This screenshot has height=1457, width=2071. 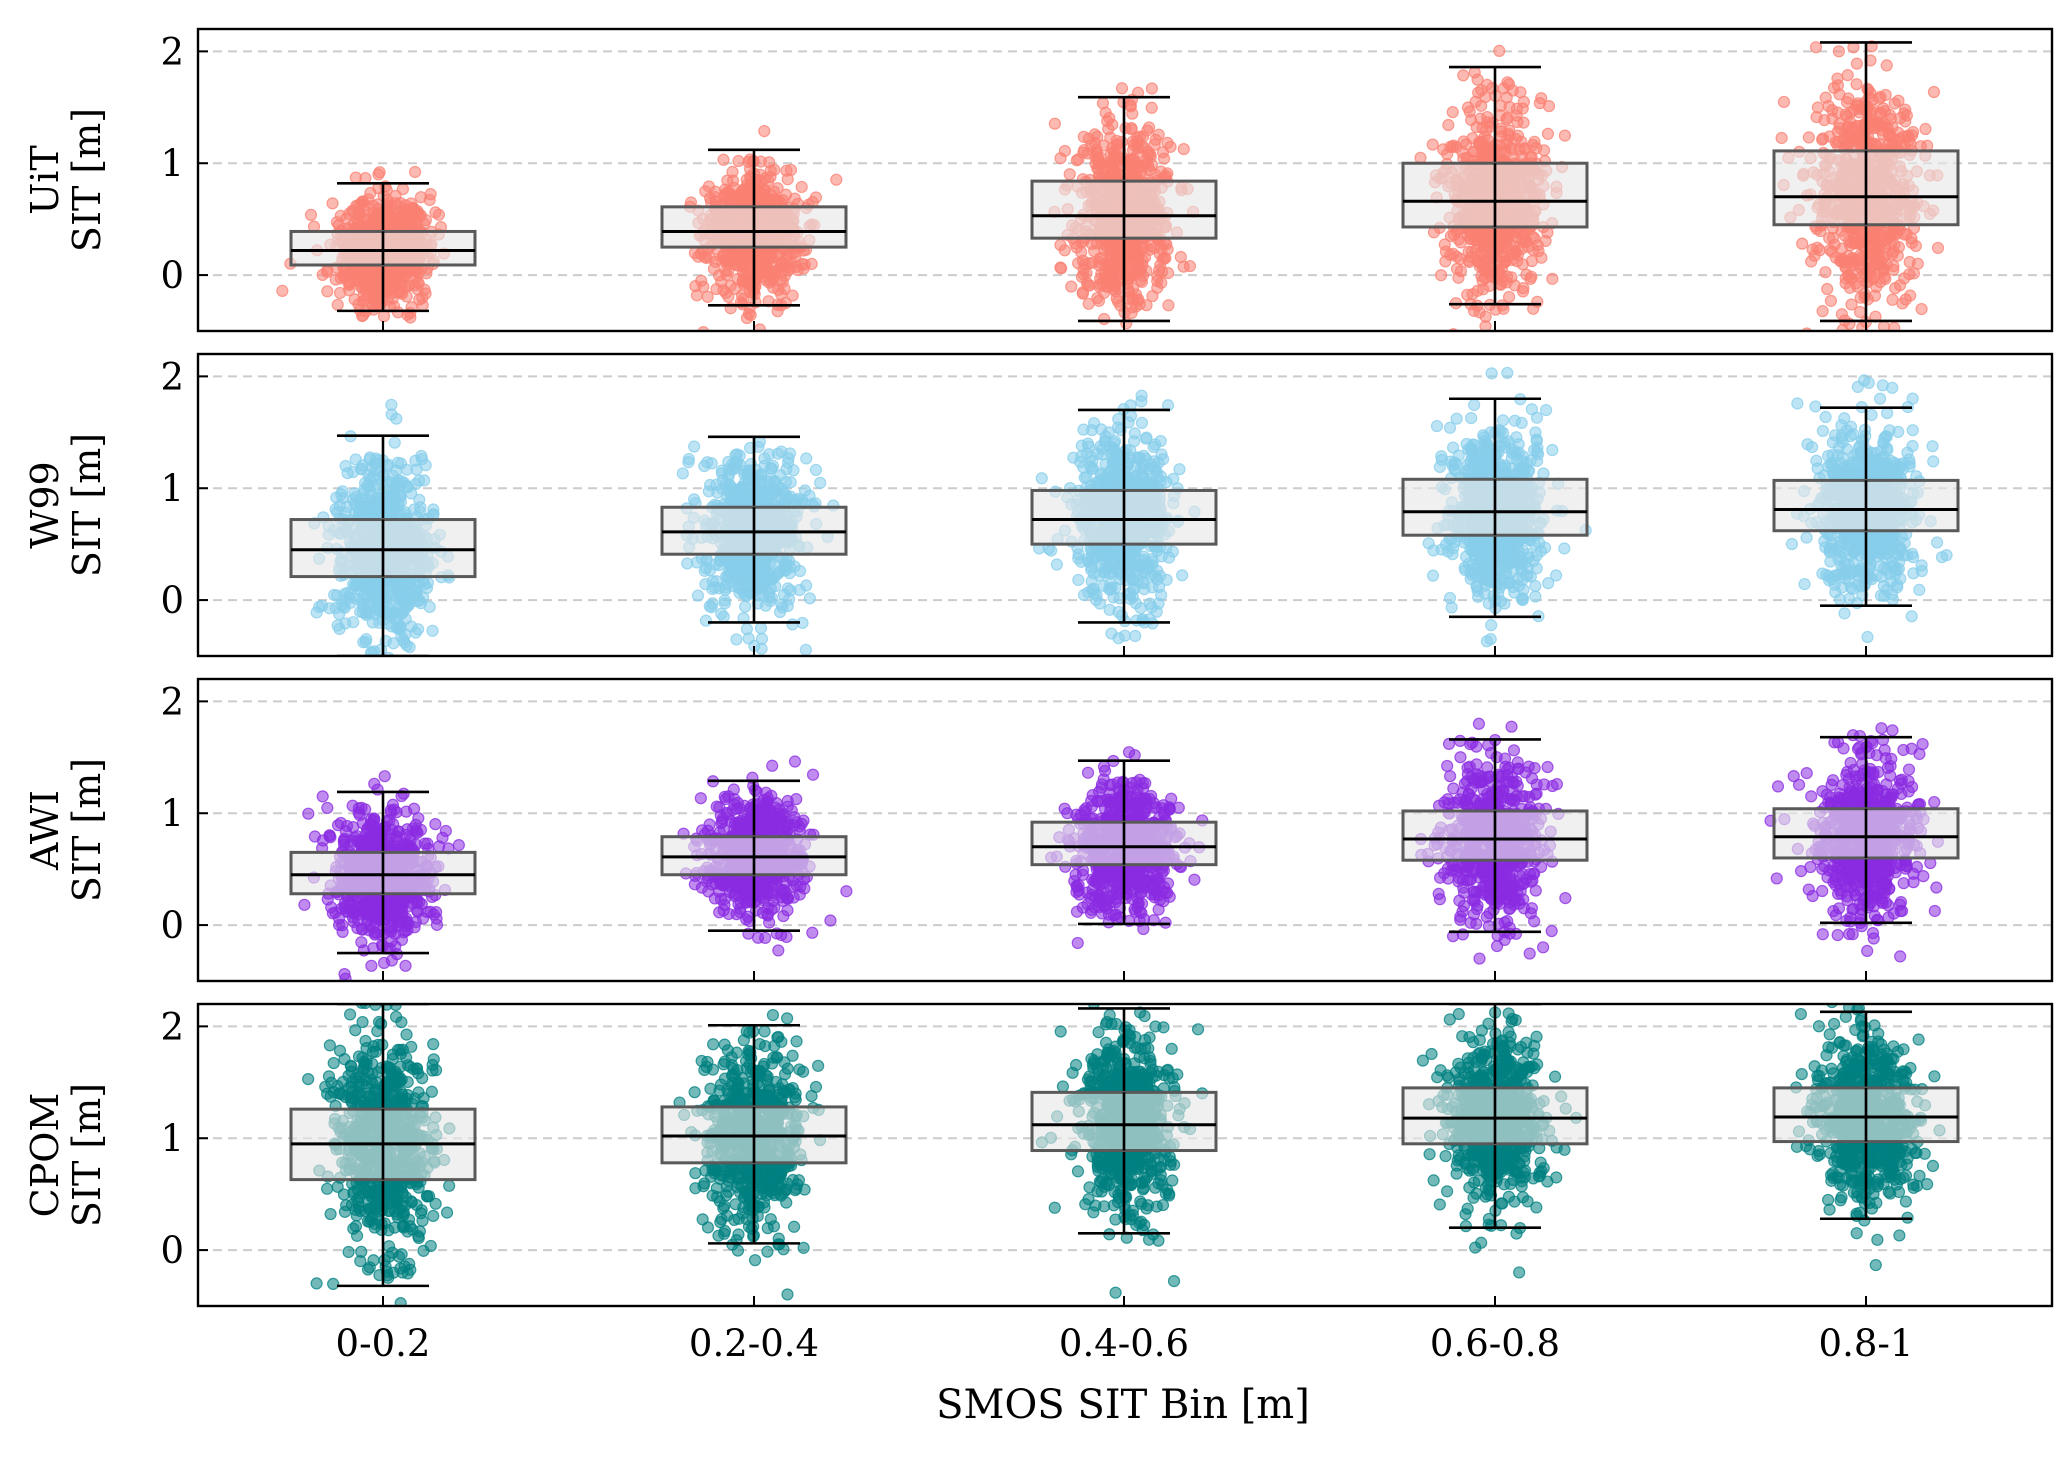 What do you see at coordinates (172, 275) in the screenshot?
I see `y-tick-label: 0` at bounding box center [172, 275].